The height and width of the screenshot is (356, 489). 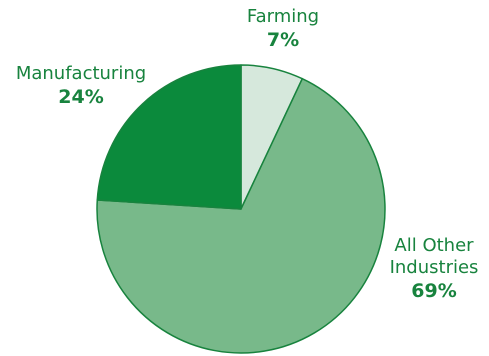 What do you see at coordinates (283, 40) in the screenshot?
I see `label-farming-value: 7%` at bounding box center [283, 40].